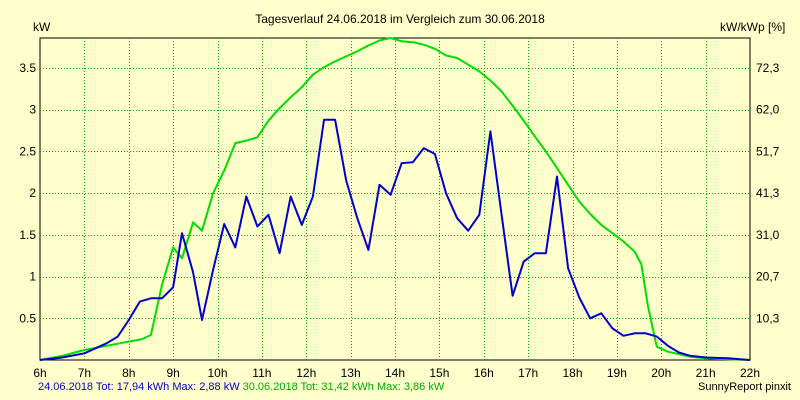 The height and width of the screenshot is (400, 800). What do you see at coordinates (32, 277) in the screenshot?
I see `y-tick-label: 1` at bounding box center [32, 277].